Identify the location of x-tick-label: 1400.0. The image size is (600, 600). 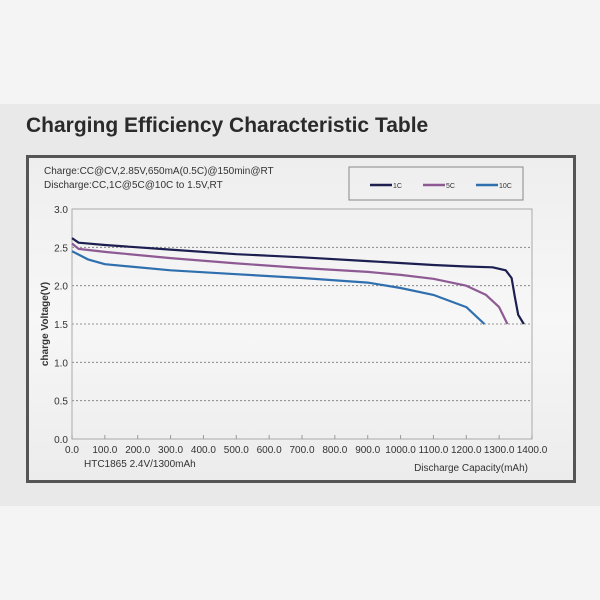
(532, 450).